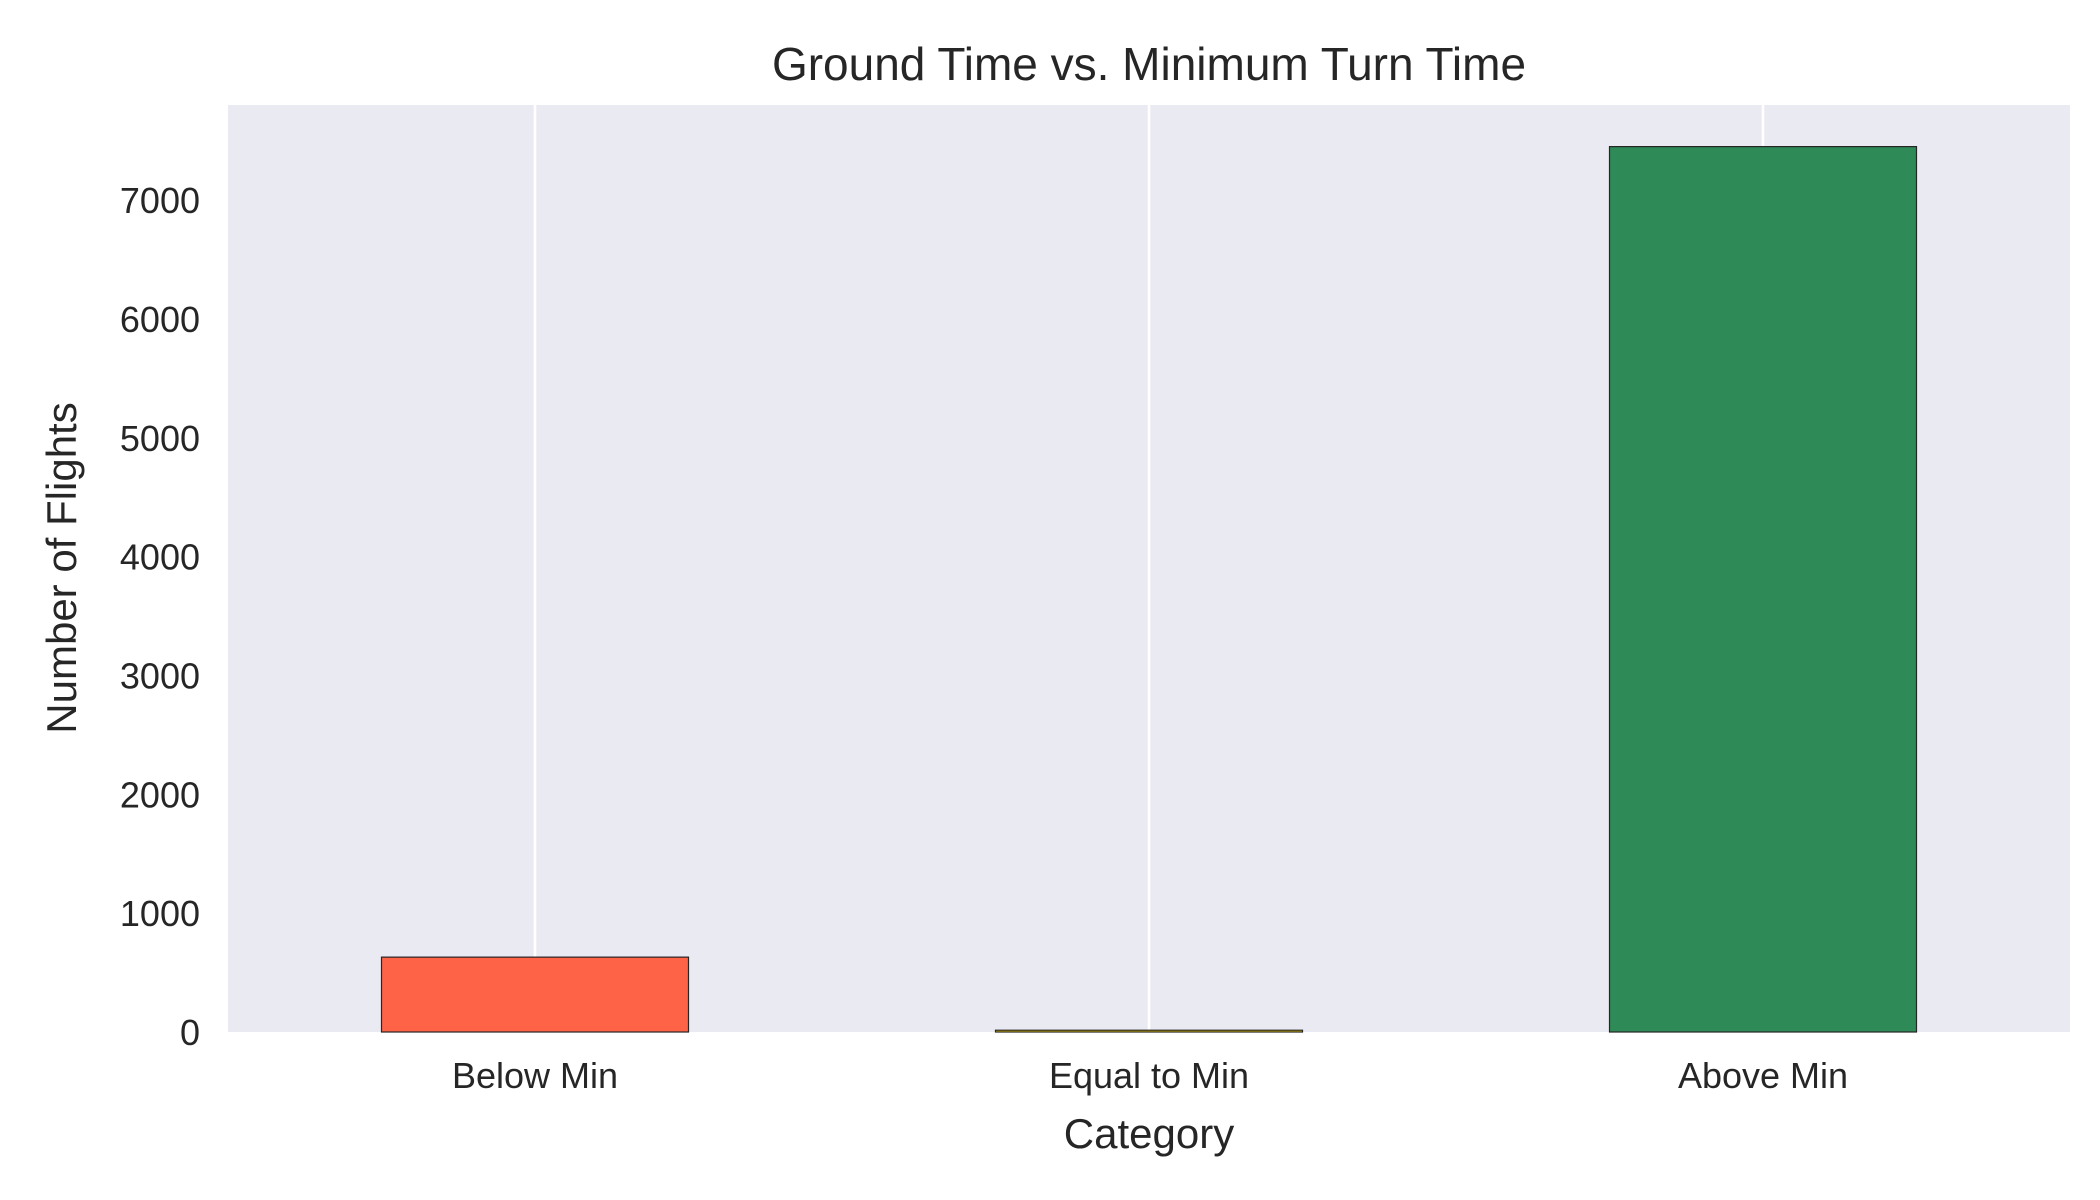 The image size is (2100, 1200). Describe the element at coordinates (160, 794) in the screenshot. I see `y-tick-label: 2000` at that location.